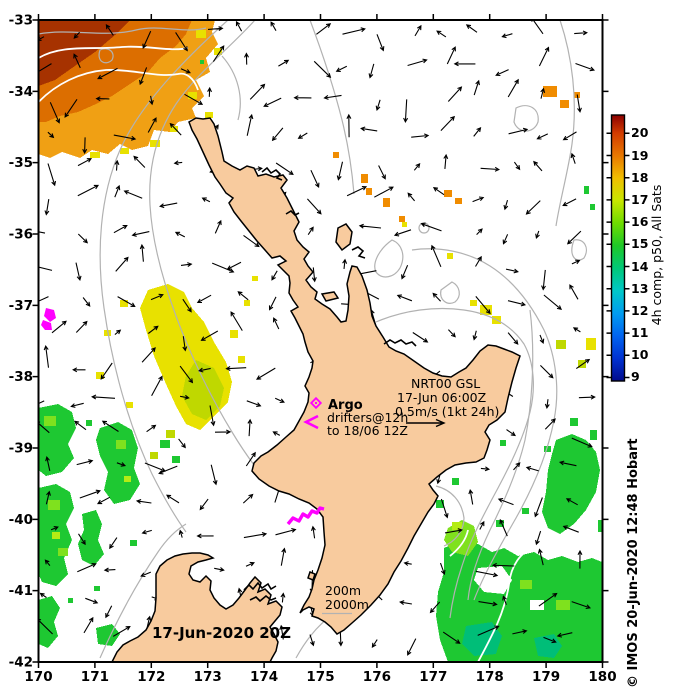  What do you see at coordinates (21, 342) in the screenshot?
I see `y-axis-labels: -33 -34 -35 -36 -37 -38 -39 -40 -41 -42` at bounding box center [21, 342].